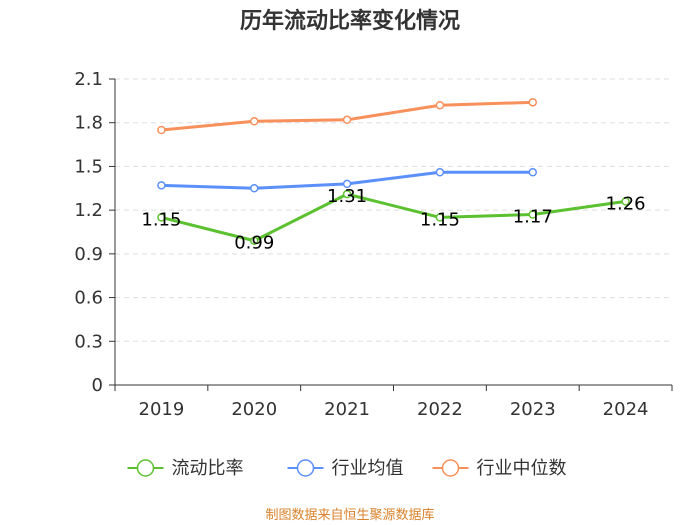 This screenshot has width=700, height=525. I want to click on legend-item-2: 行业中位数, so click(499, 468).